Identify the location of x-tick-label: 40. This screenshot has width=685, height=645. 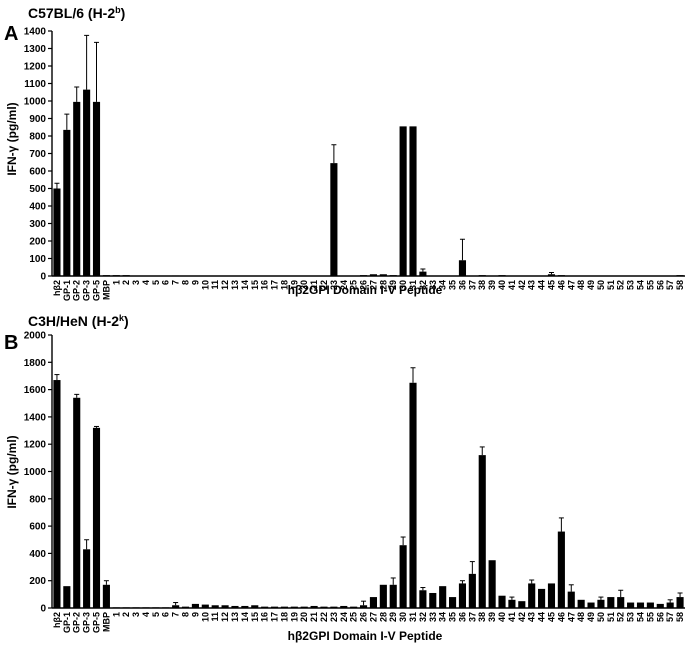
(502, 285).